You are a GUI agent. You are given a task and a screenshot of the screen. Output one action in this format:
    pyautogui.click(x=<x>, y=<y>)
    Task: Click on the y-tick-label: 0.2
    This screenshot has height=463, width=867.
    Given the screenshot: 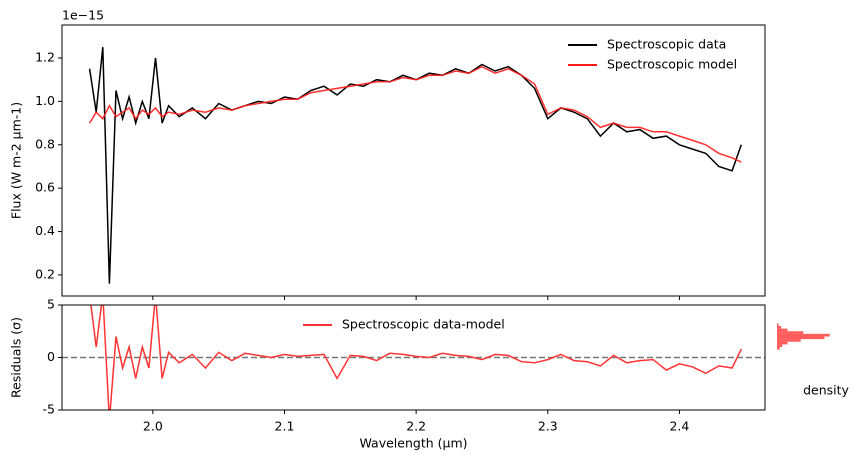 What is the action you would take?
    pyautogui.click(x=45, y=273)
    